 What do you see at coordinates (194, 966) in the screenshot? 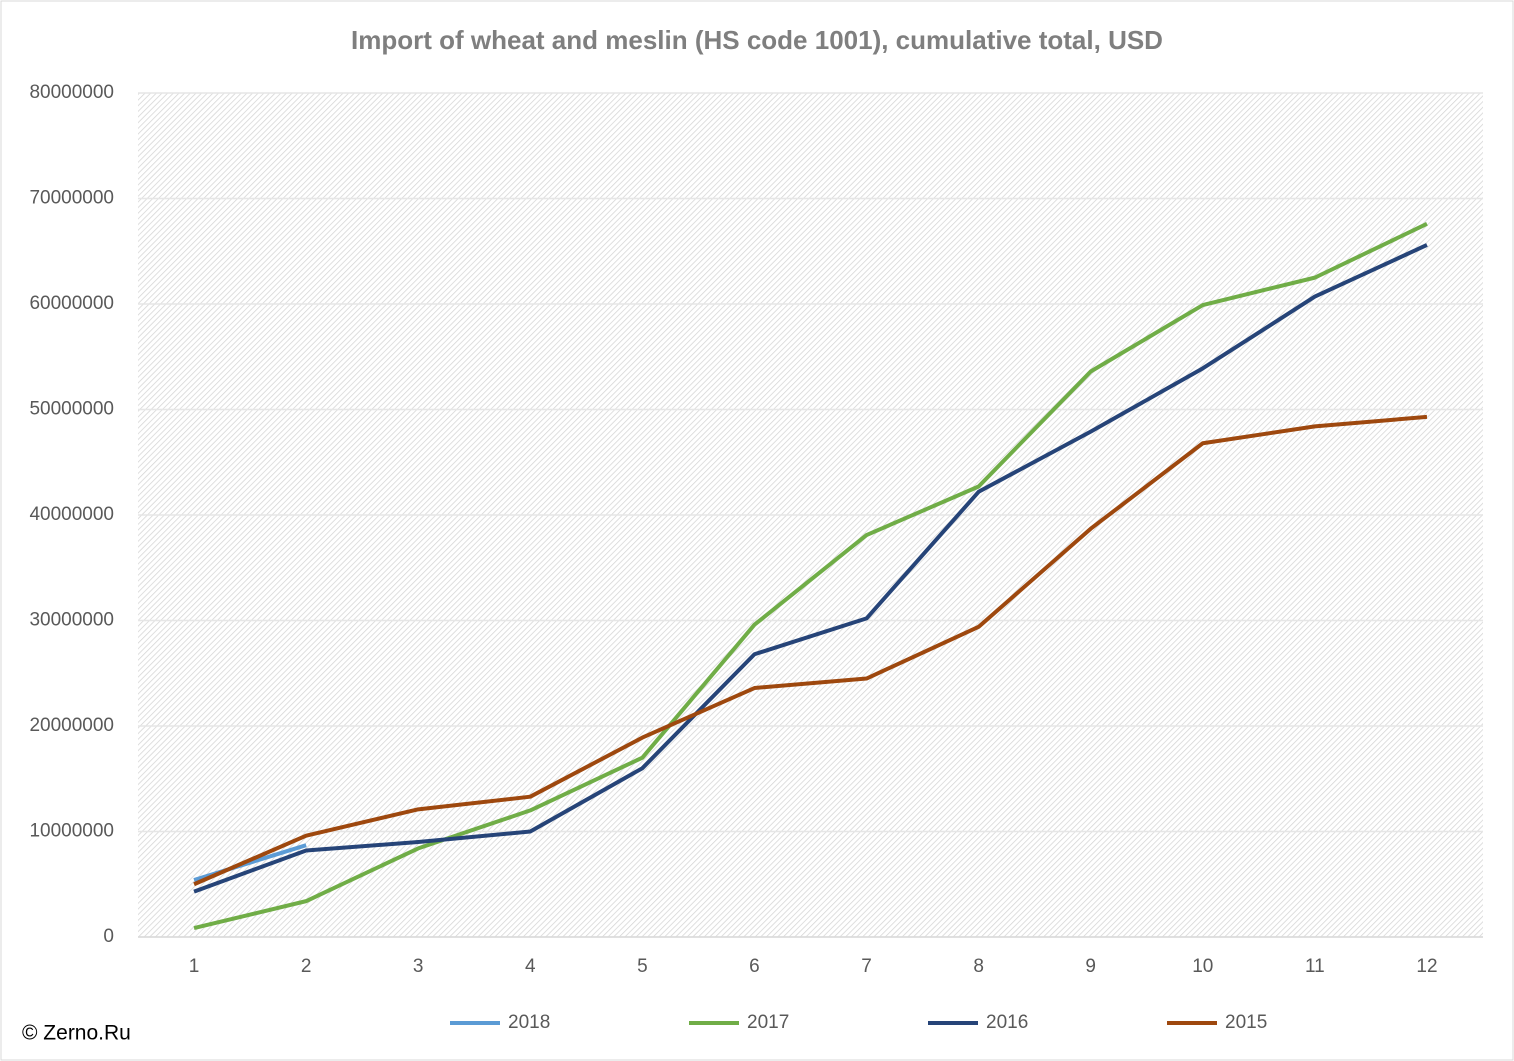
I see `x-tick-label: 1` at bounding box center [194, 966].